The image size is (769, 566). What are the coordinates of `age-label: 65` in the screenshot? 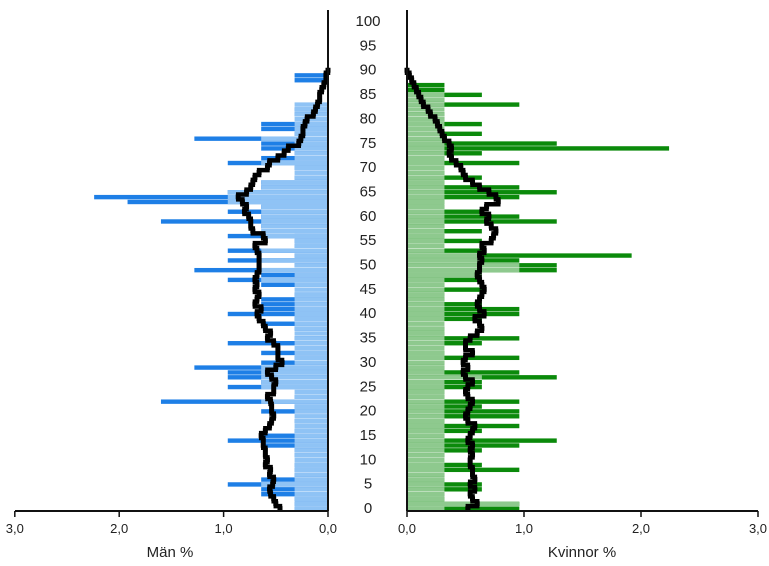 It's located at (368, 191).